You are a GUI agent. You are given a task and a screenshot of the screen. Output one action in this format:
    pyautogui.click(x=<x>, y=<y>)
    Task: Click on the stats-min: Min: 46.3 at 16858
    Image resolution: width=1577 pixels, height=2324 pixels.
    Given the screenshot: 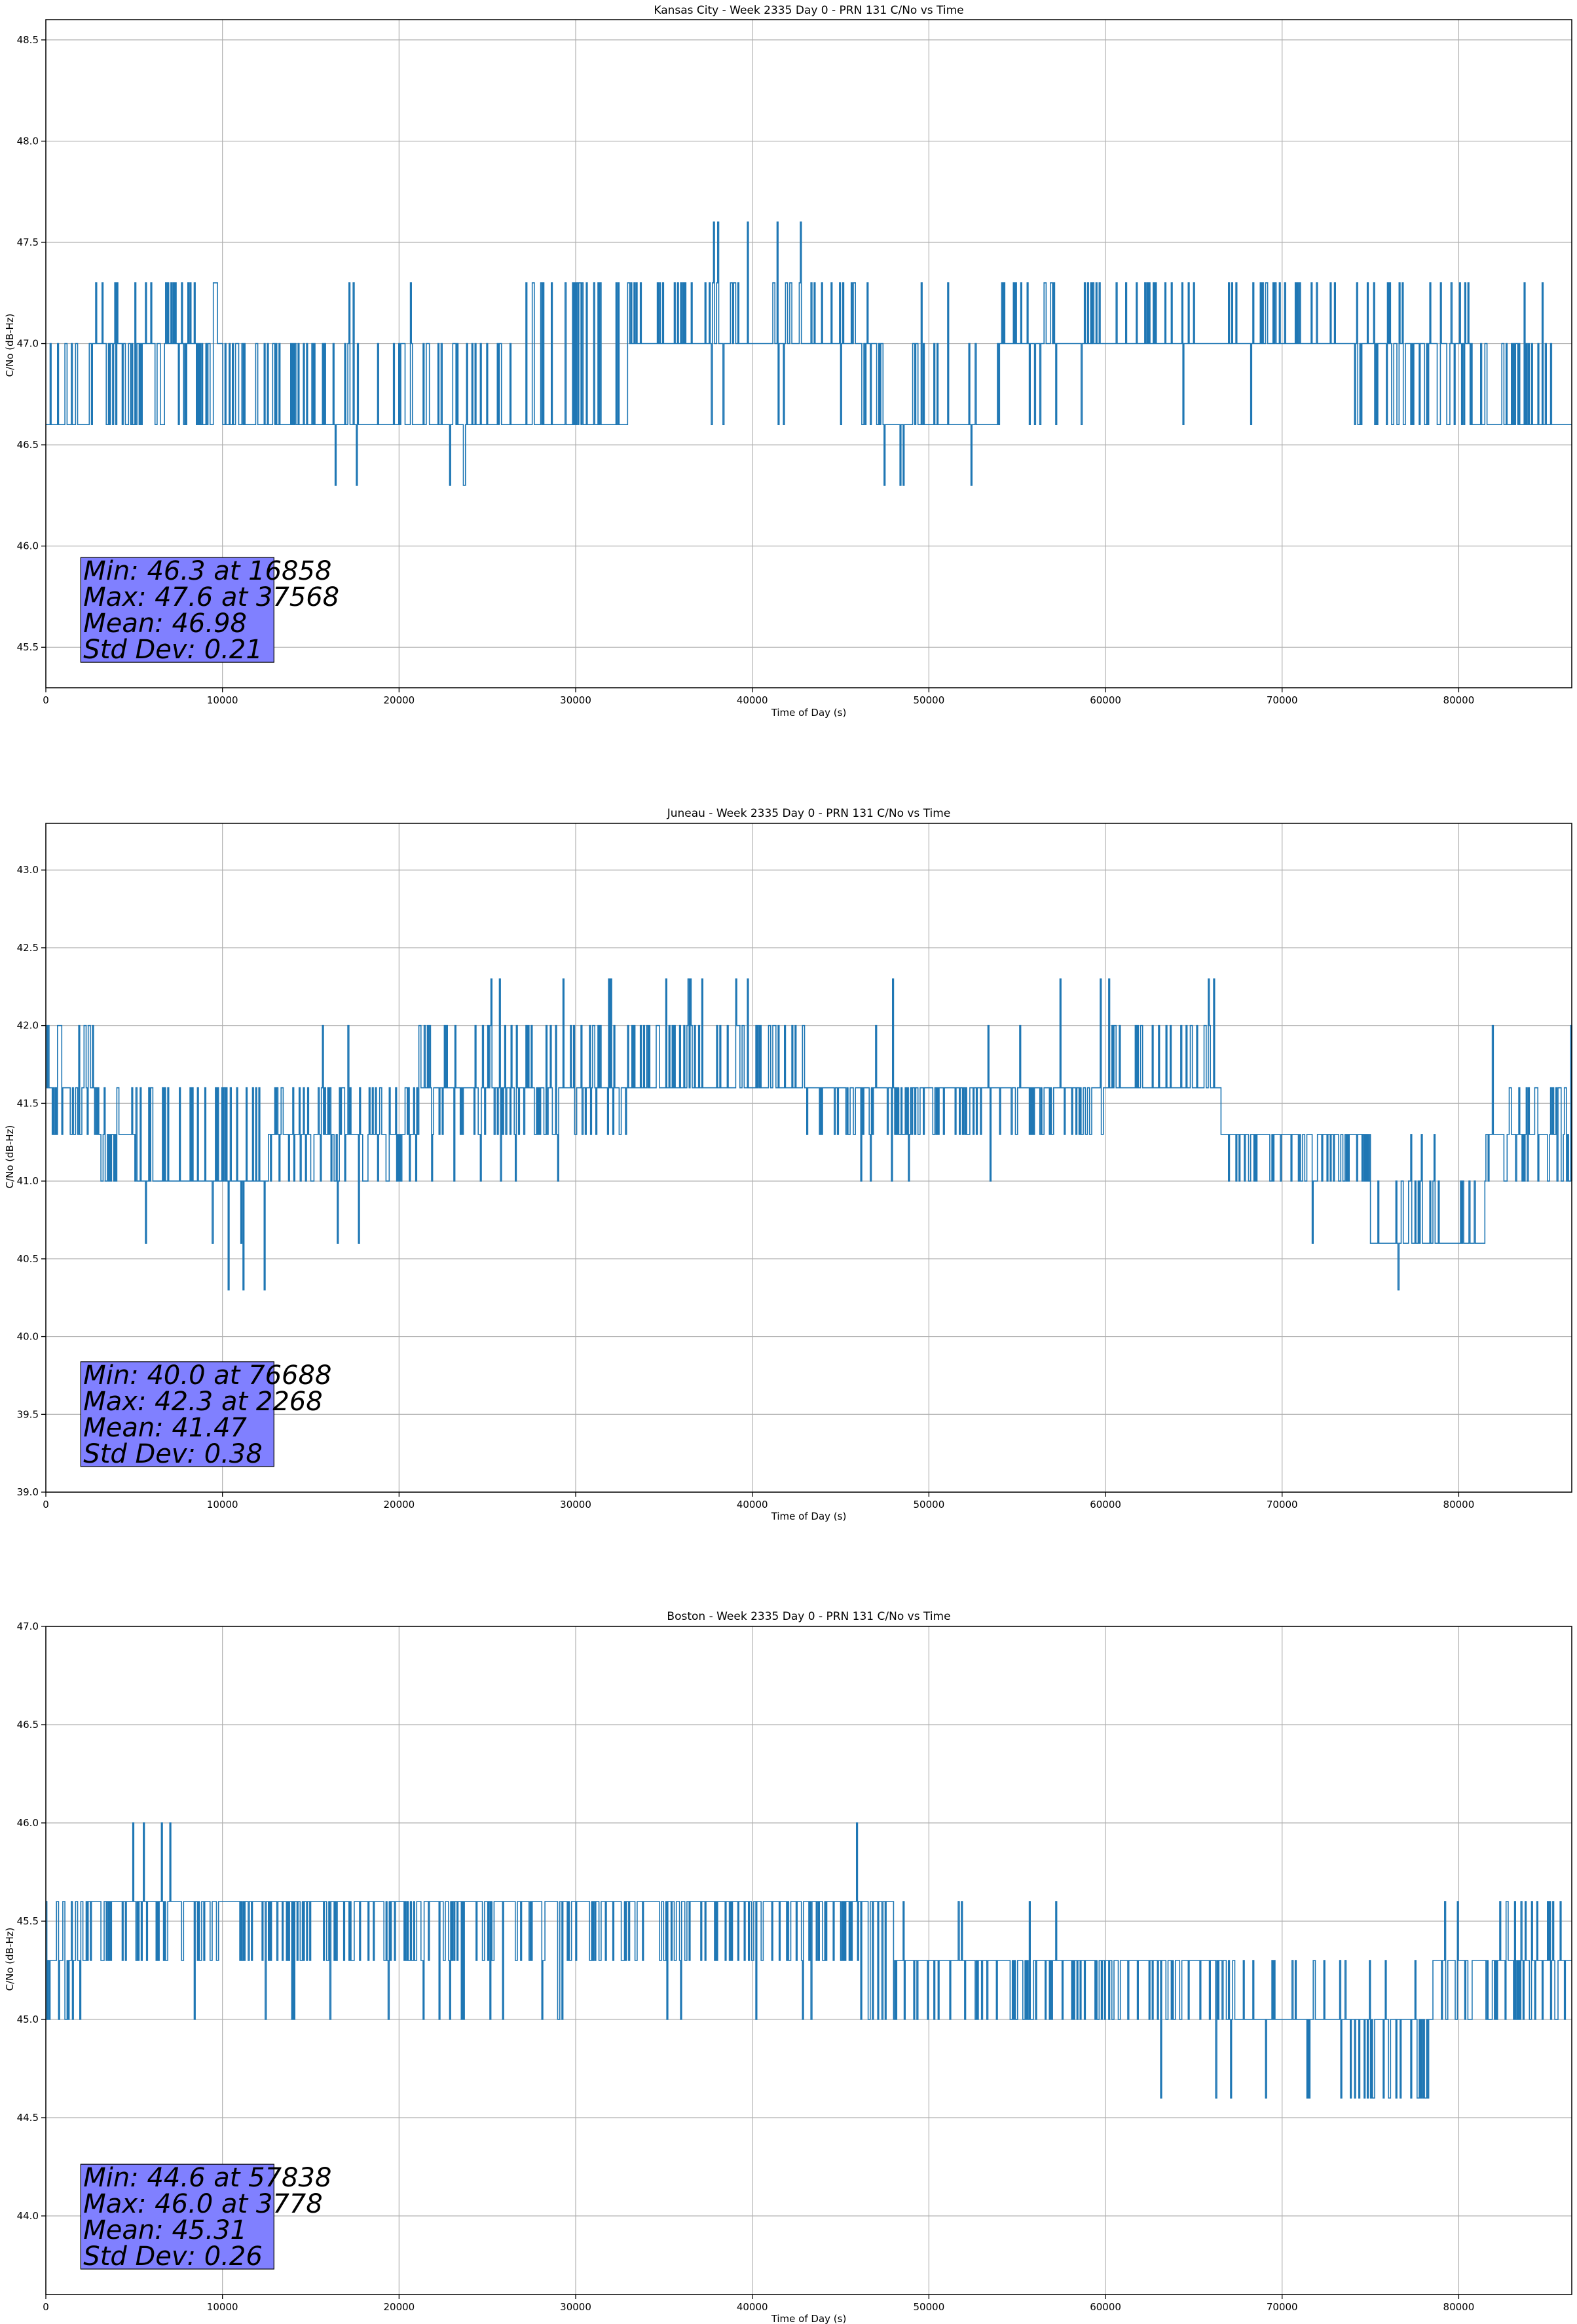 What is the action you would take?
    pyautogui.click(x=207, y=571)
    